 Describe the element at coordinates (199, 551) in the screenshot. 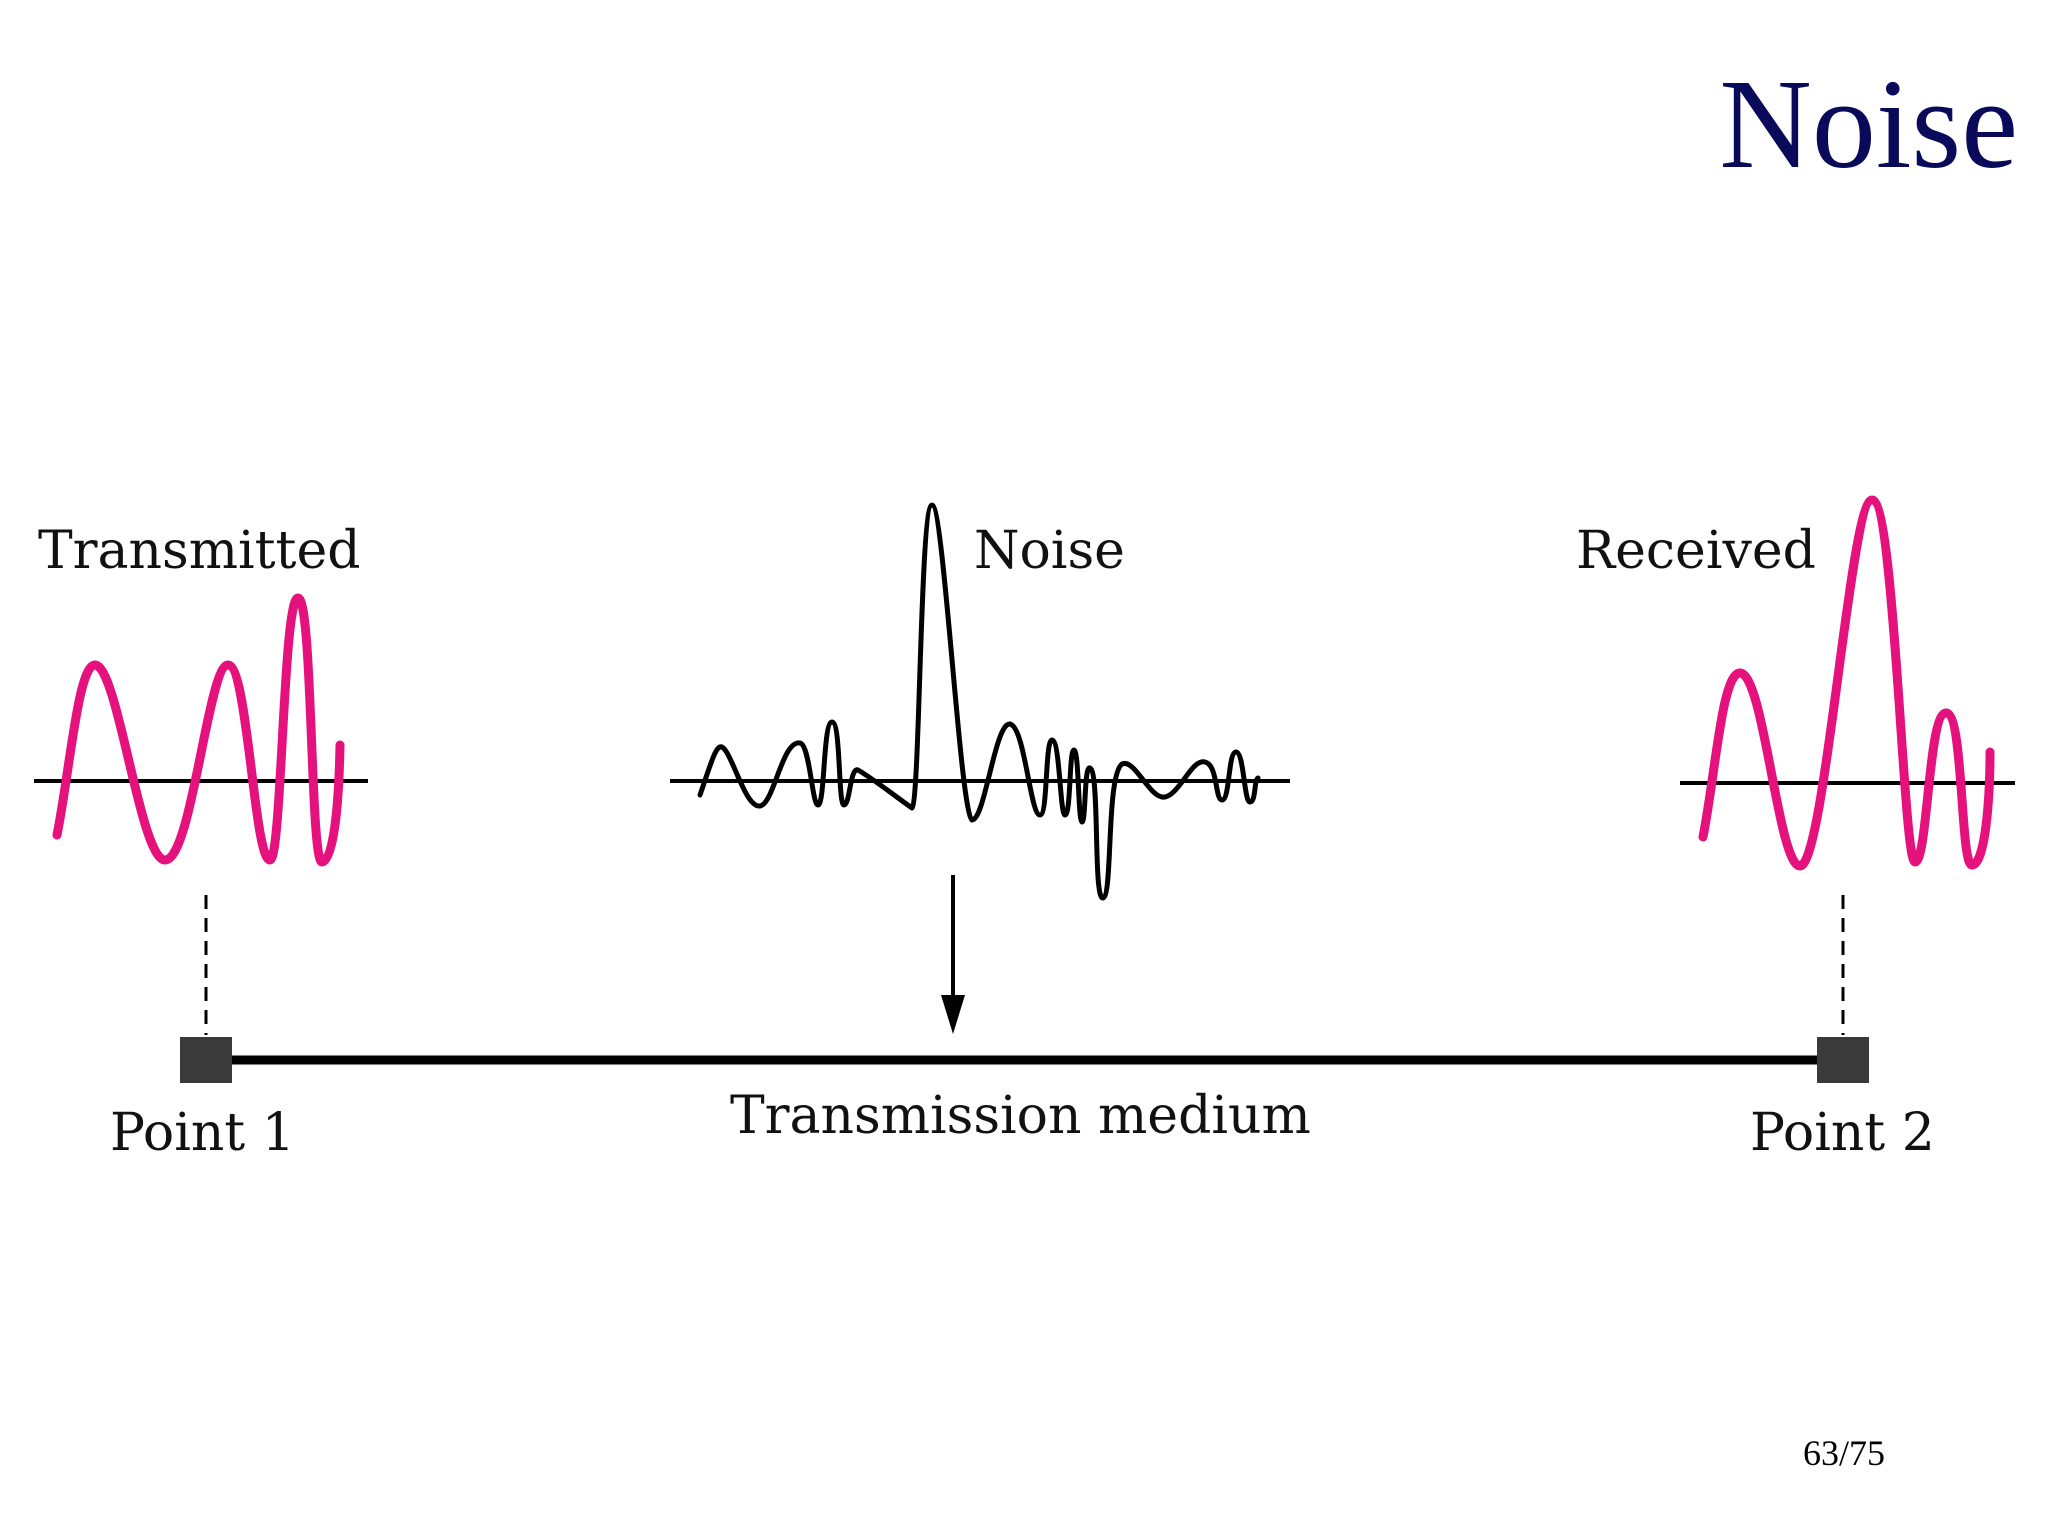

I see `transmitted-label: Transmitted` at that location.